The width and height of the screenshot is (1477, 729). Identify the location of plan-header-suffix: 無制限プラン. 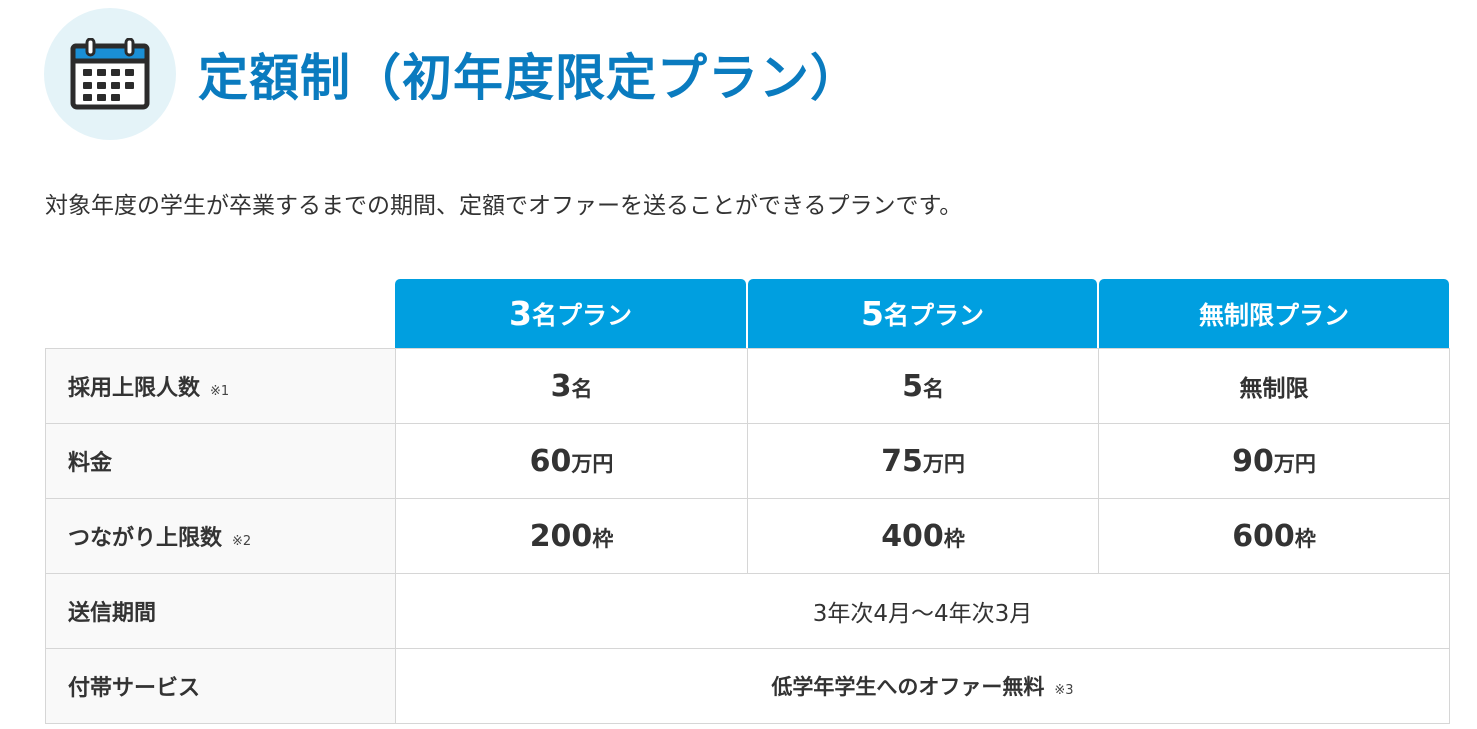
(1273, 315).